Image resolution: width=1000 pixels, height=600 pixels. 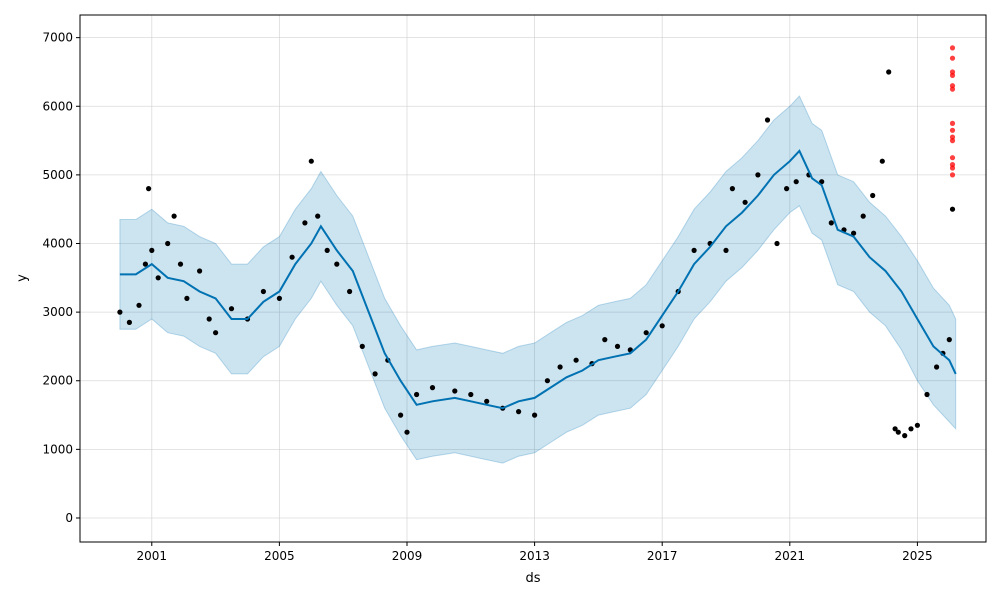 What do you see at coordinates (69, 518) in the screenshot?
I see `y-tick-label: 0` at bounding box center [69, 518].